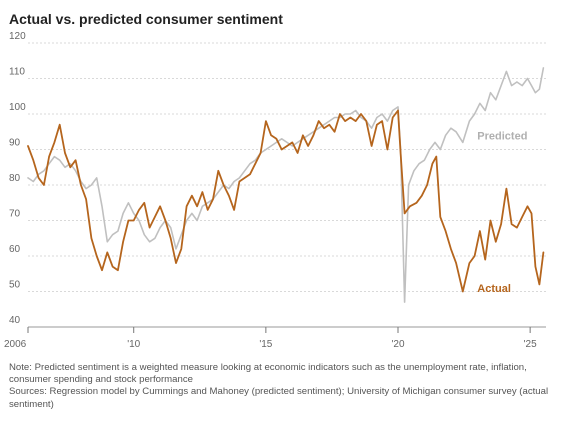 The width and height of the screenshot is (568, 421). Describe the element at coordinates (502, 212) in the screenshot. I see `series-labels: Predicted Actual` at that location.